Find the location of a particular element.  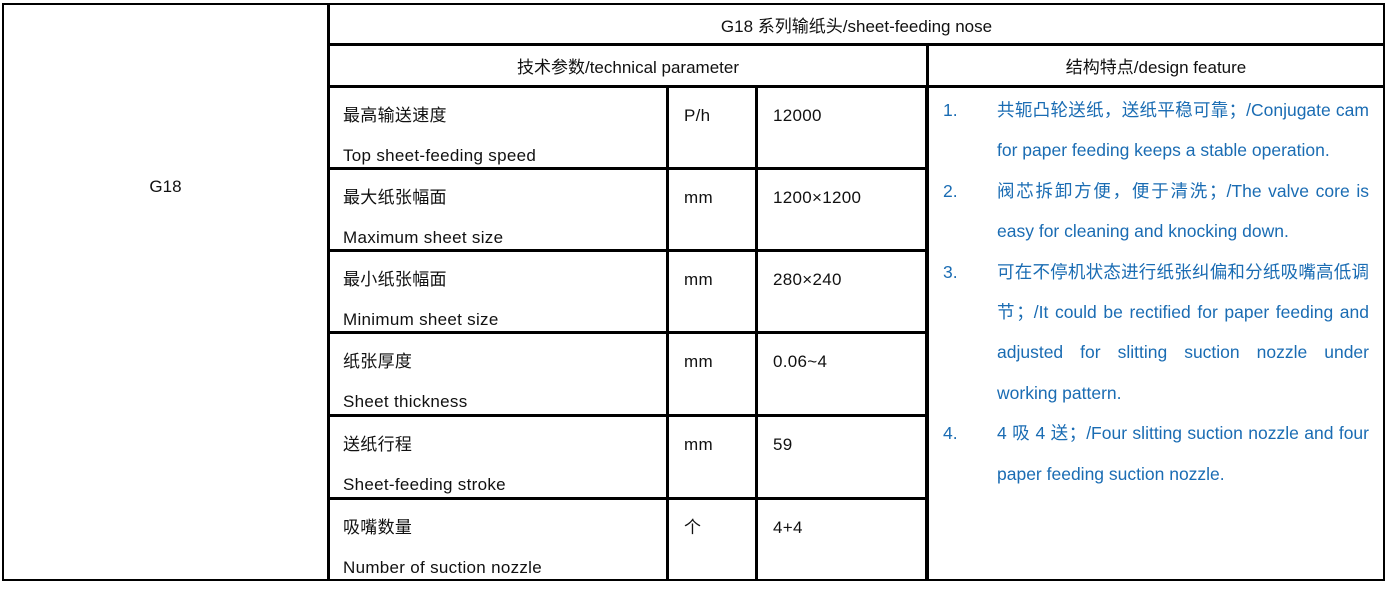

param-value: 4+4 is located at coordinates (788, 527).